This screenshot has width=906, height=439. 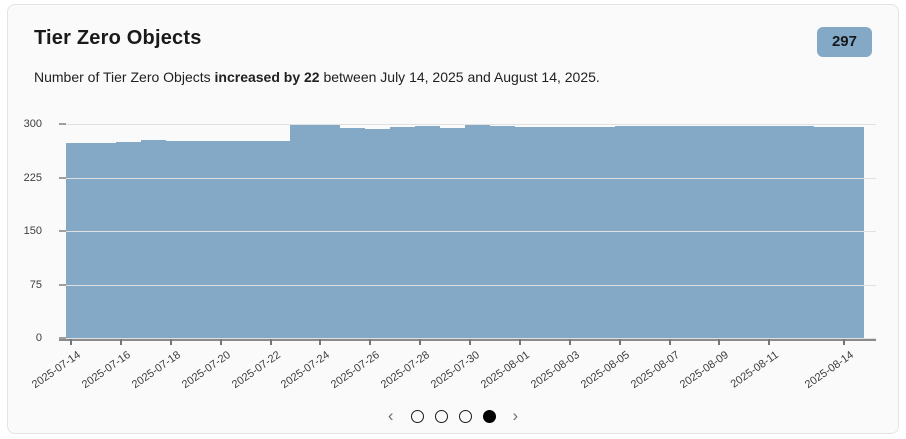 I want to click on x-axis-label: 2025-08-05, so click(x=605, y=370).